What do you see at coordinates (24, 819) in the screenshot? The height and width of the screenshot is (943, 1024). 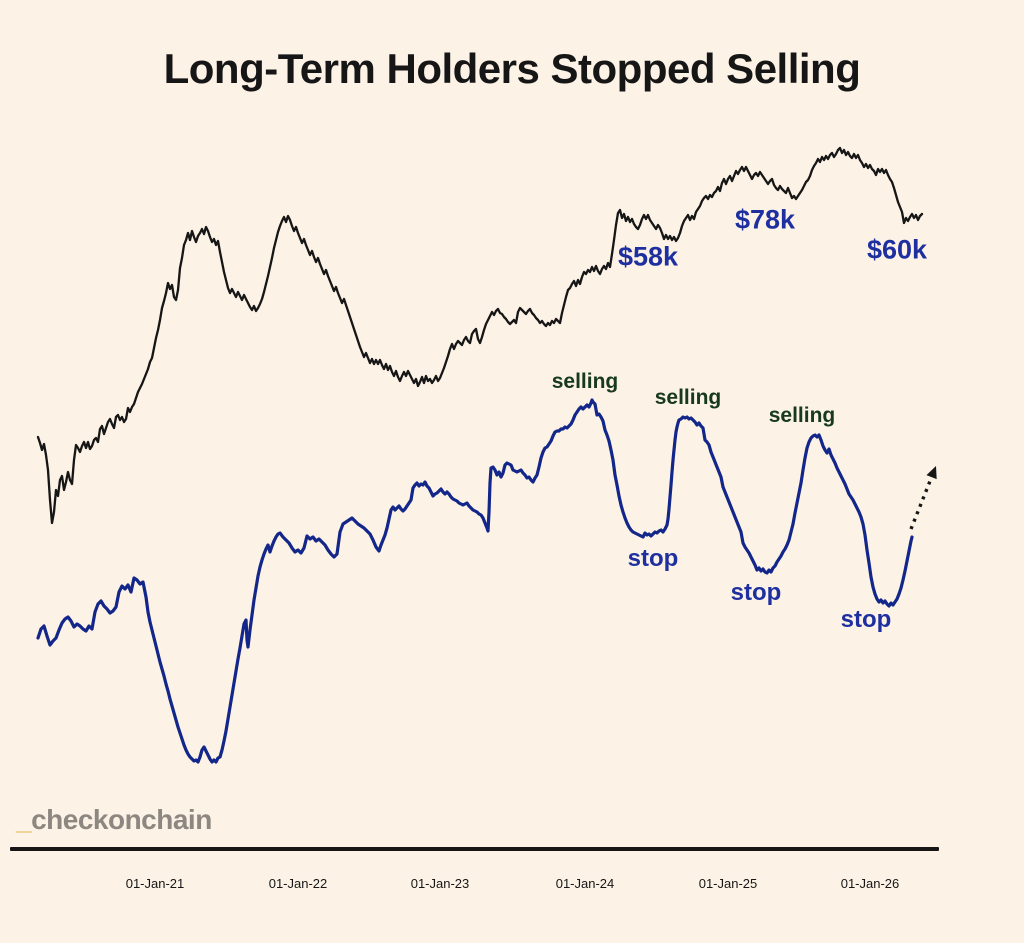 I see `watermark-underscore: _` at bounding box center [24, 819].